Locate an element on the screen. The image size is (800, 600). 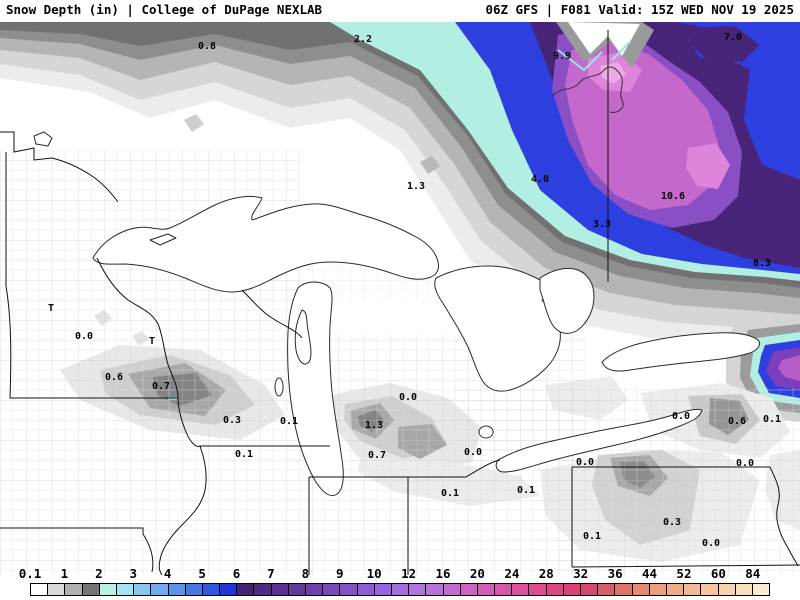
colorbar-tick-label: 84 is located at coordinates (753, 573).